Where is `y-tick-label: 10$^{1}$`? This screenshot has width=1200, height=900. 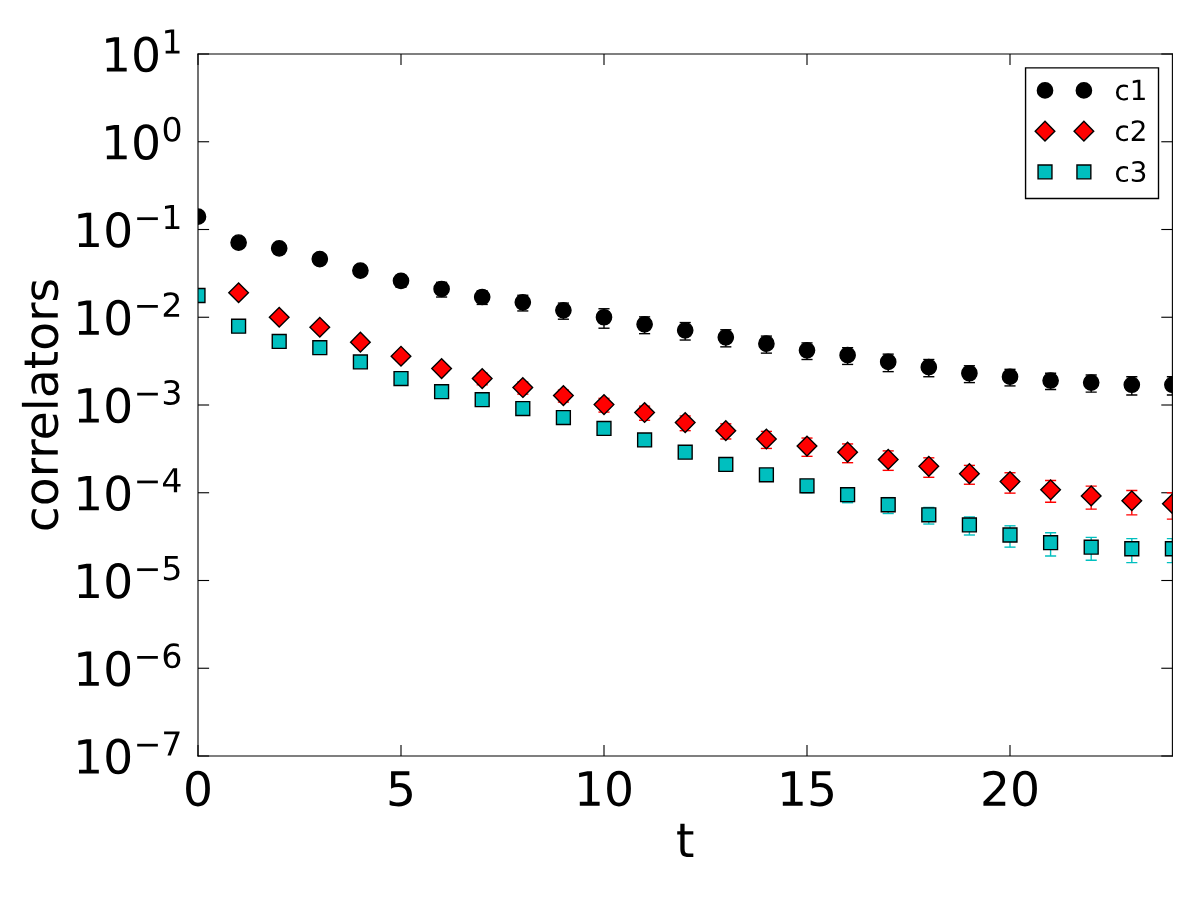
y-tick-label: 10$^{1}$ is located at coordinates (143, 51).